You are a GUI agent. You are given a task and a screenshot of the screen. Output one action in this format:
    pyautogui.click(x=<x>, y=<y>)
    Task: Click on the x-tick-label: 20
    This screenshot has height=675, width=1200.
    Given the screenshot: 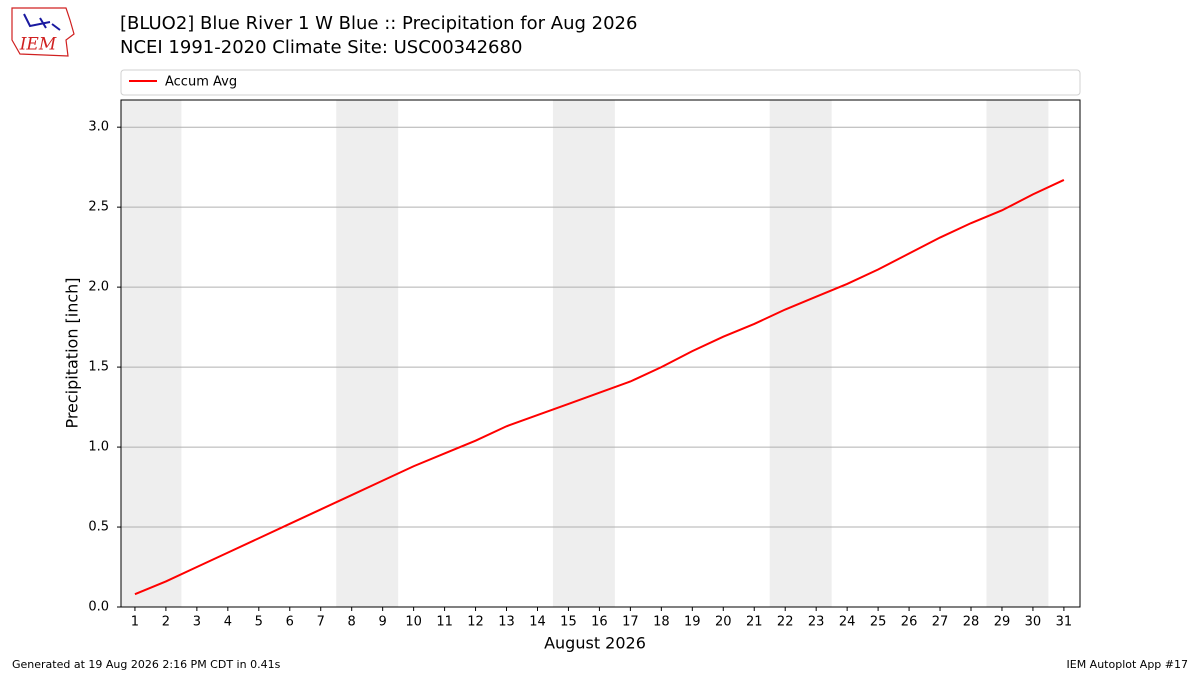 What is the action you would take?
    pyautogui.click(x=723, y=622)
    